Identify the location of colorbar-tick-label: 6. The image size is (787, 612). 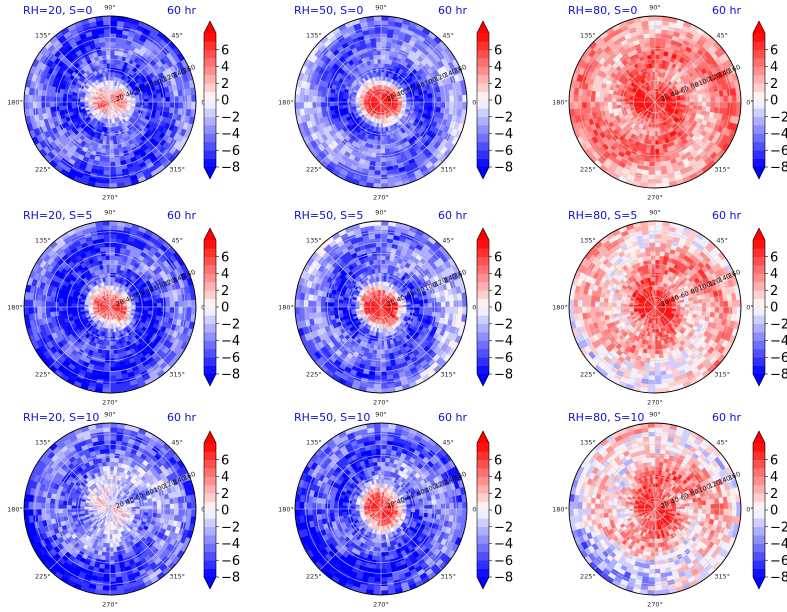
(498, 50).